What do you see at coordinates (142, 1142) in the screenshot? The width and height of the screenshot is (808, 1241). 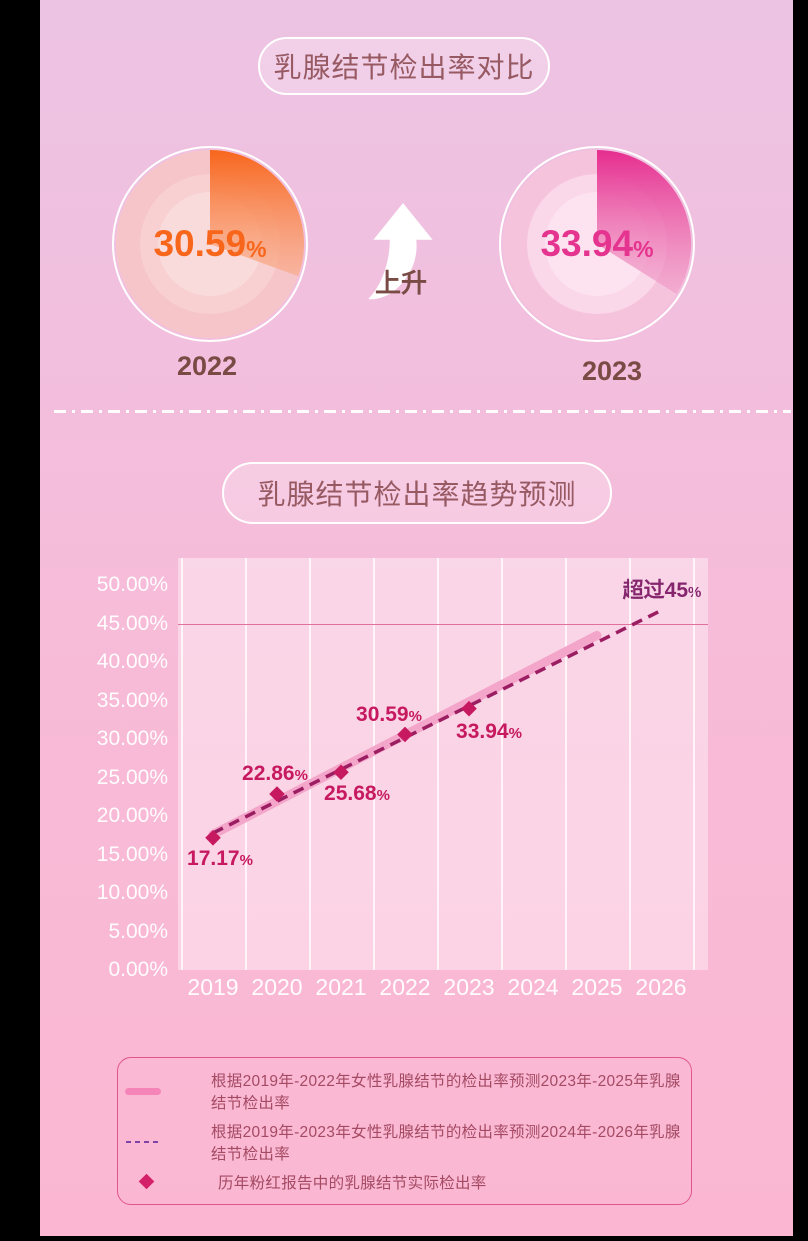 I see `dashed-line-swatch-icon` at bounding box center [142, 1142].